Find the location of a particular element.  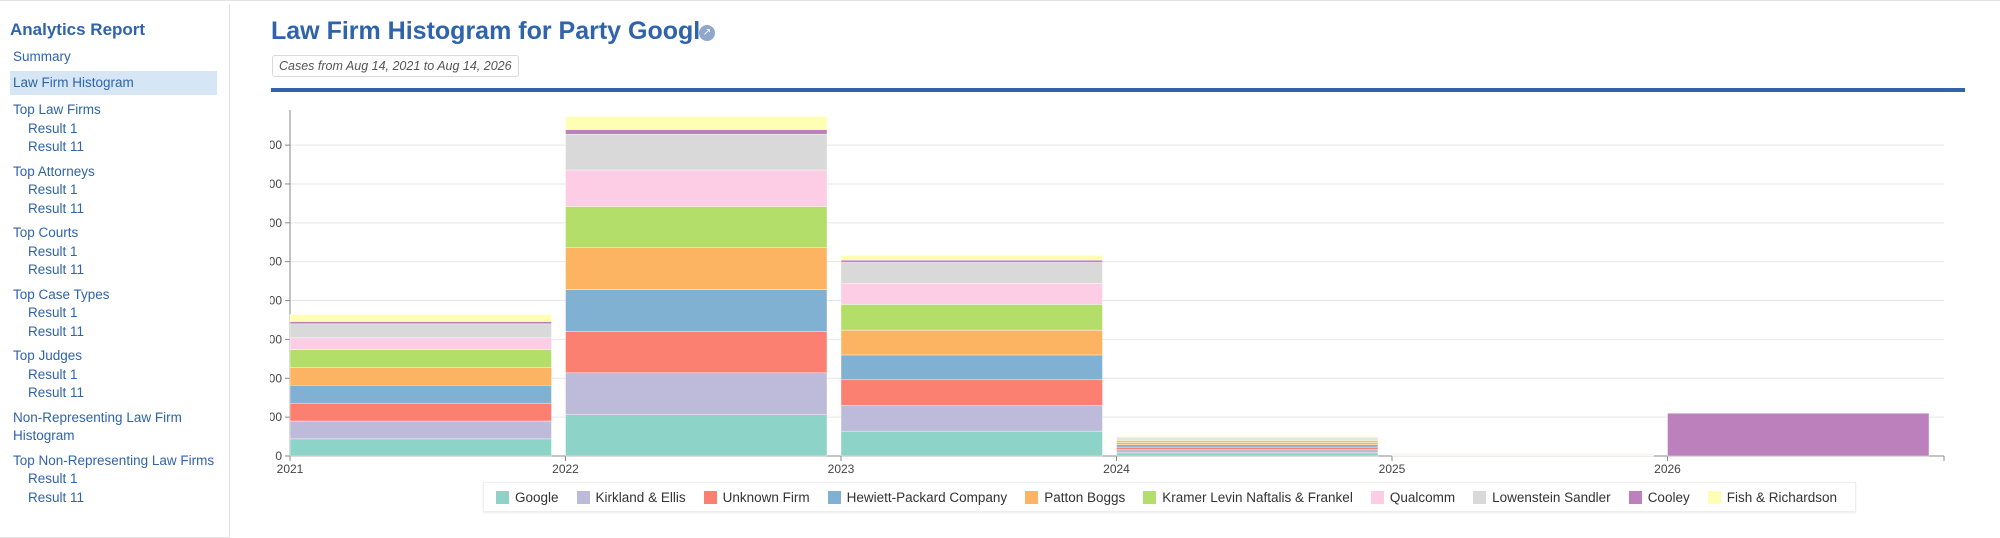

sidebar-item-top-non-representing-law-firms: Top Non-Representing Law Firms is located at coordinates (113, 461).